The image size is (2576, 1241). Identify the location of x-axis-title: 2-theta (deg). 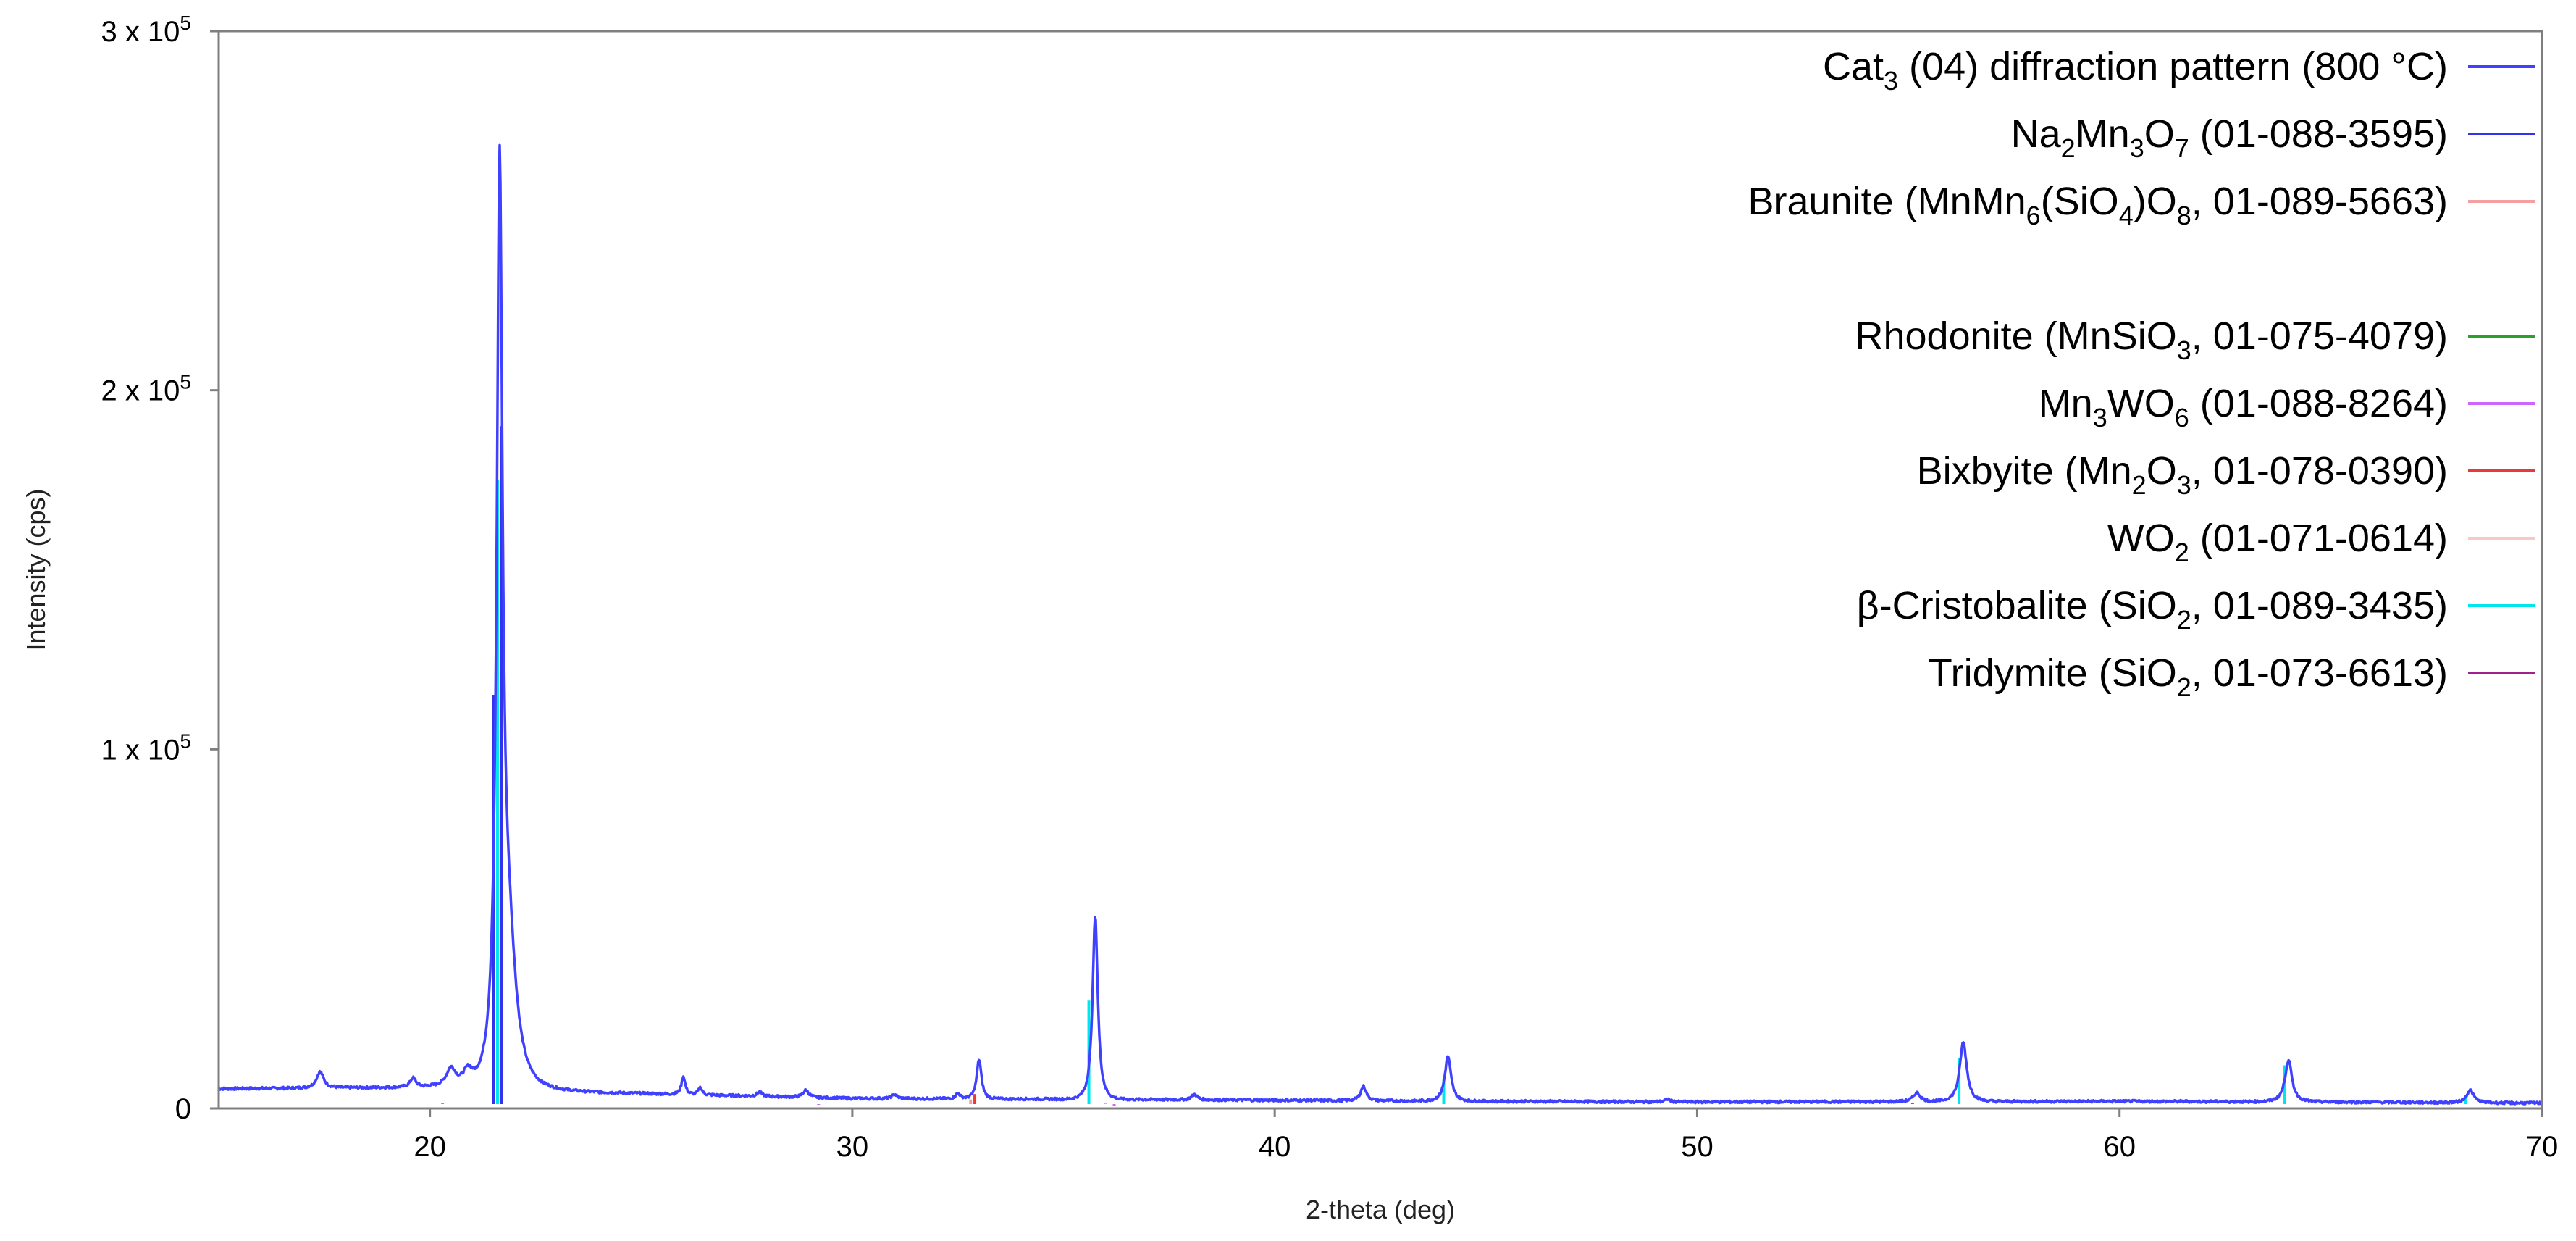
(1380, 1209).